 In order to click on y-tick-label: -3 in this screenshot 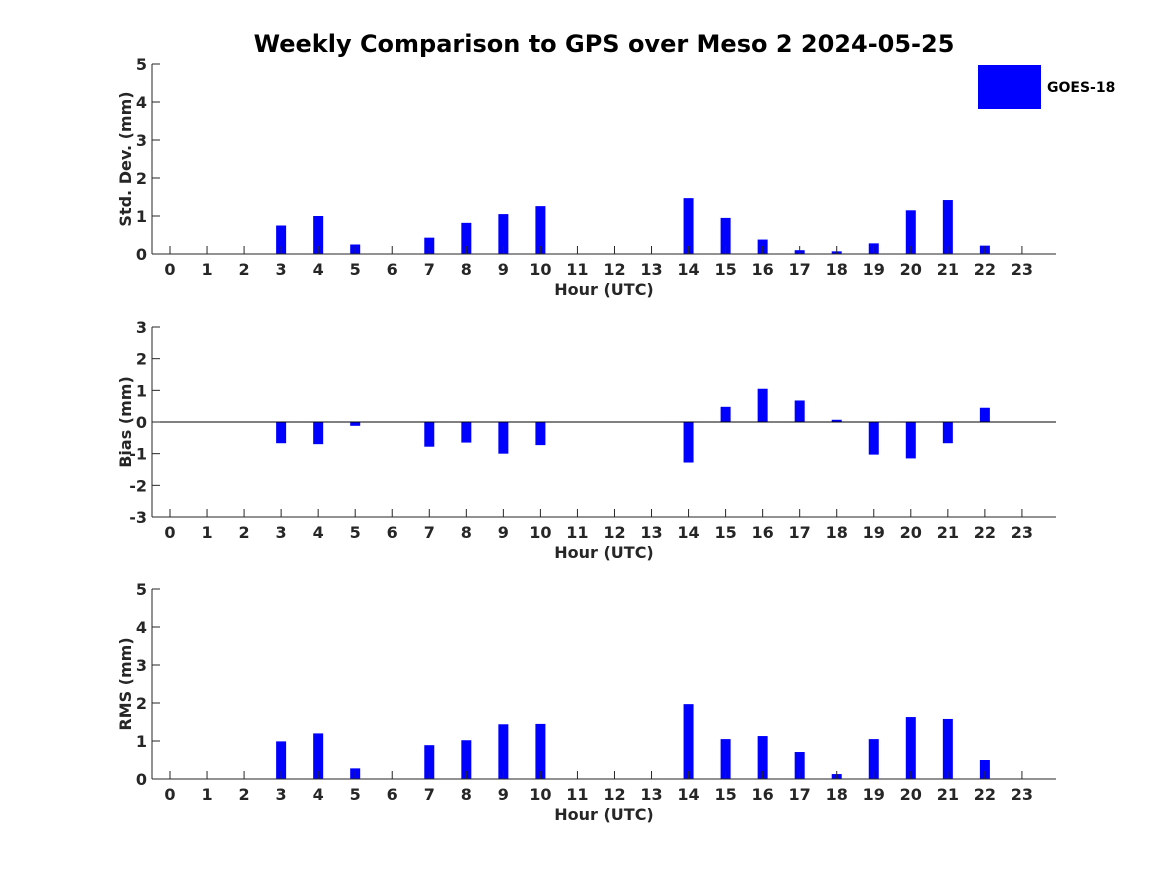, I will do `click(138, 517)`.